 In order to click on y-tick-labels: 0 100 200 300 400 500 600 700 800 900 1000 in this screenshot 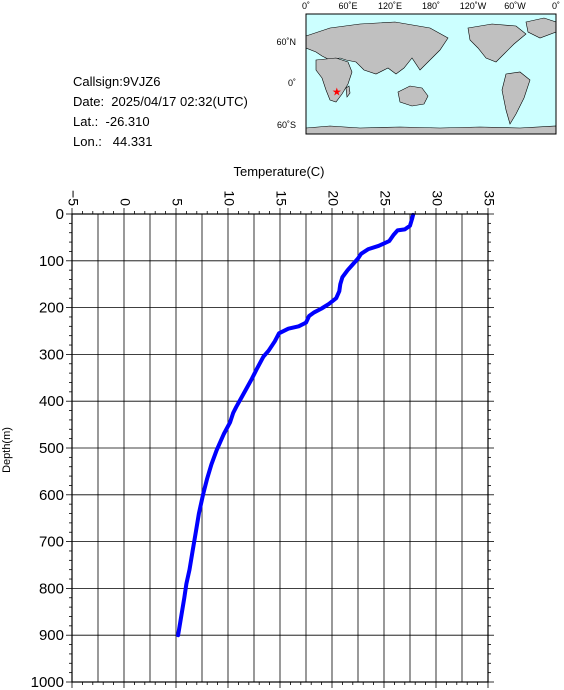, I will do `click(47, 448)`.